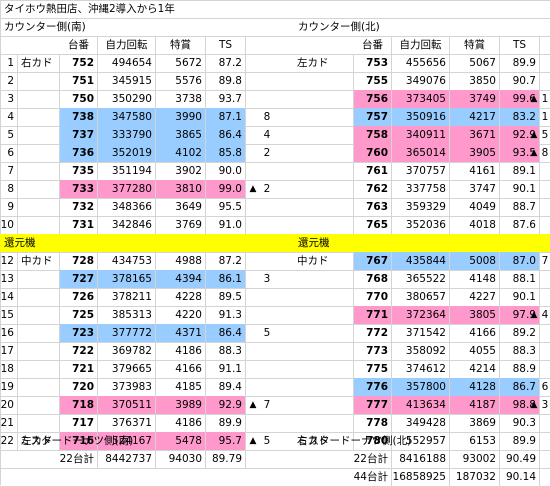  Describe the element at coordinates (421, 351) in the screenshot. I see `spin-count: 358092` at that location.